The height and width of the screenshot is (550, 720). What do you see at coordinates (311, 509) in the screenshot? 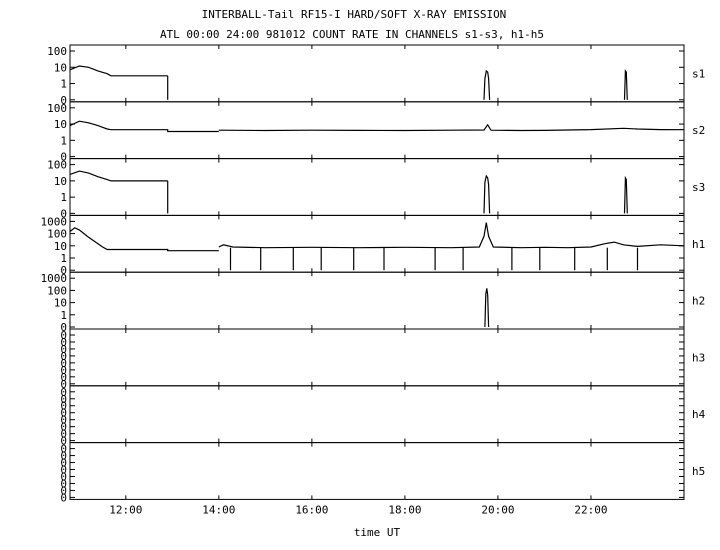
I see `x-tick-label: 16:00` at bounding box center [311, 509].